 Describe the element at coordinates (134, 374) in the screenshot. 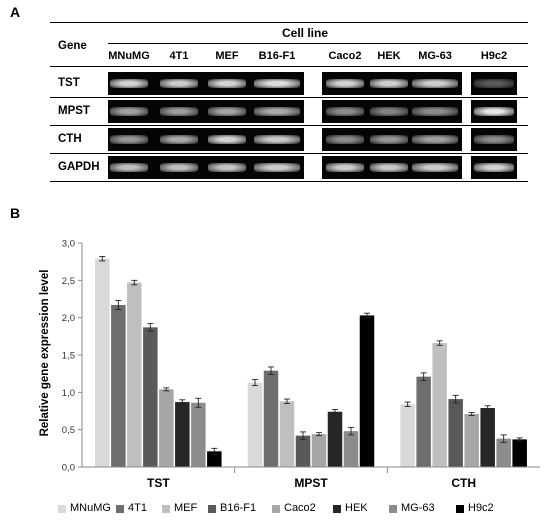

I see `bar-mef-tst` at that location.